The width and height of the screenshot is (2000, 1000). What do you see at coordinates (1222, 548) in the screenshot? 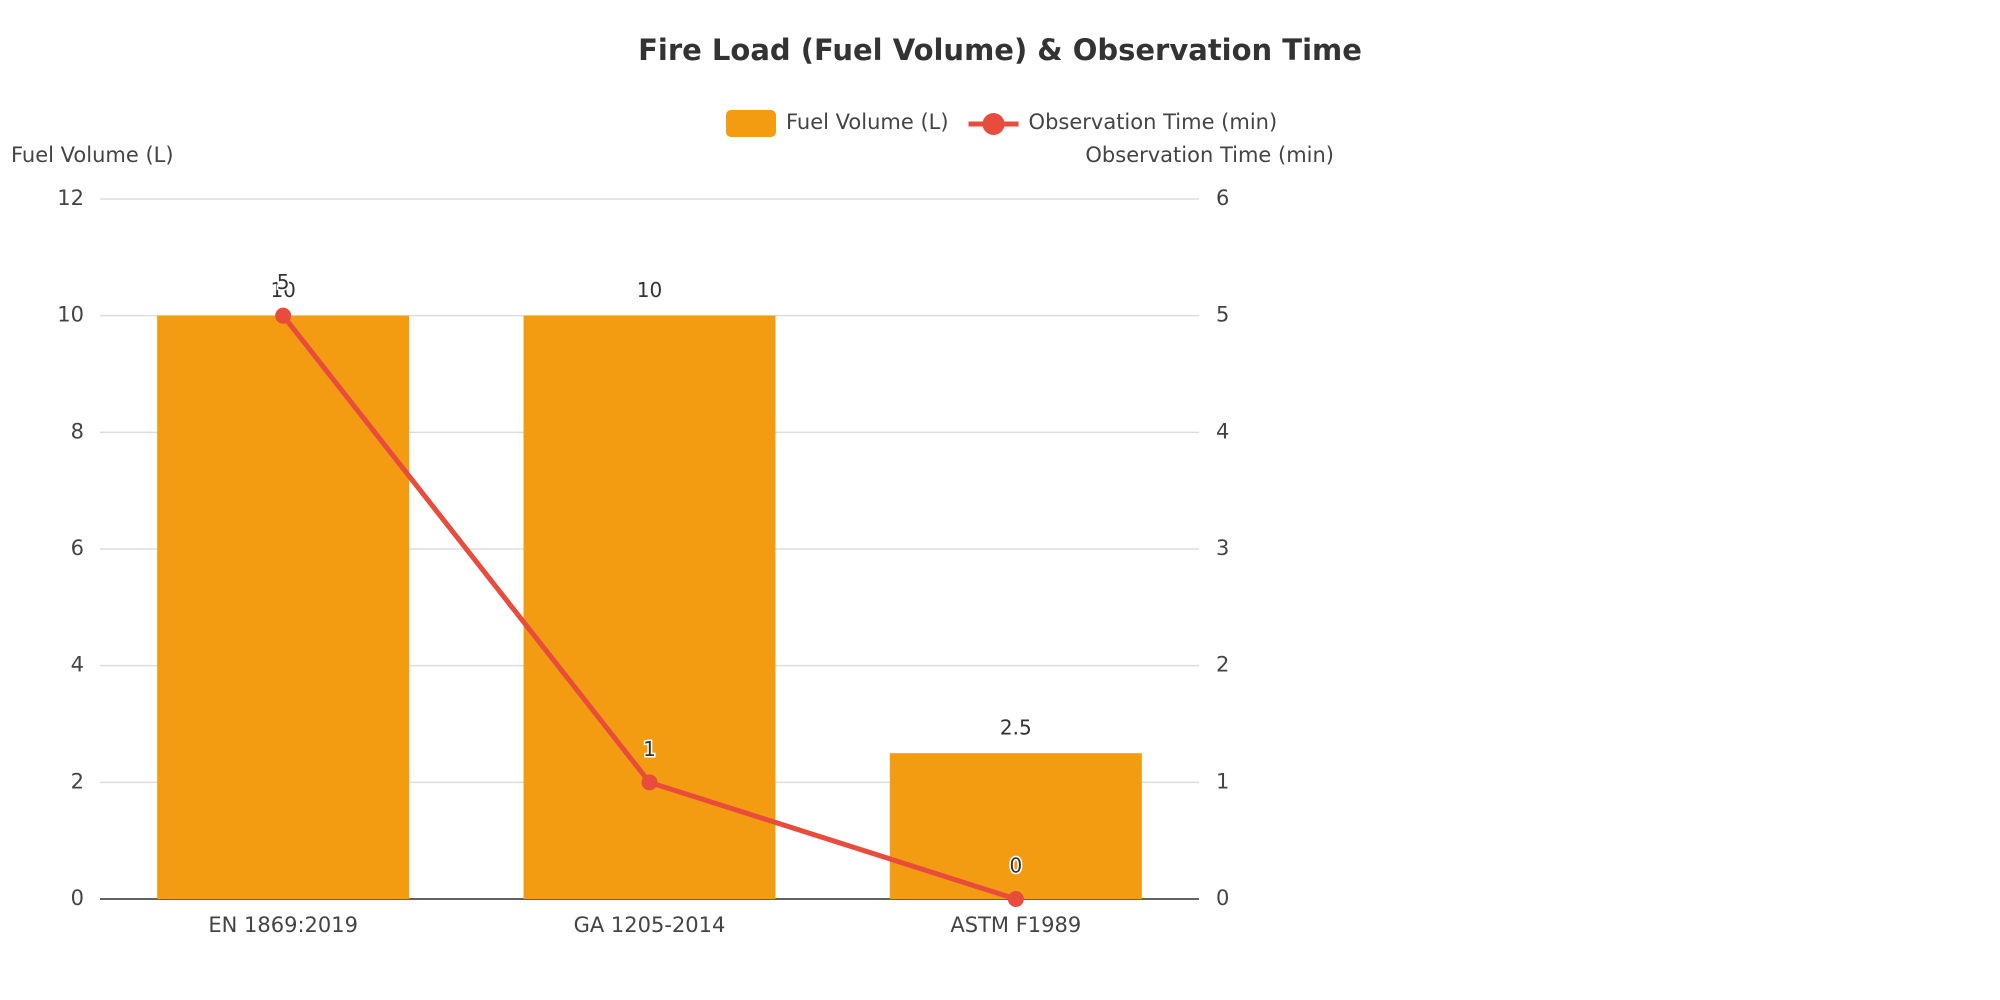
I see `y2-tick-label: 3` at bounding box center [1222, 548].